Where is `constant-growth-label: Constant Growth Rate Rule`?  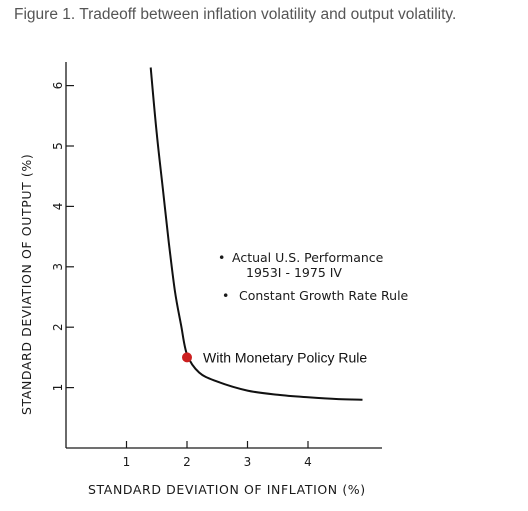 constant-growth-label: Constant Growth Rate Rule is located at coordinates (324, 295).